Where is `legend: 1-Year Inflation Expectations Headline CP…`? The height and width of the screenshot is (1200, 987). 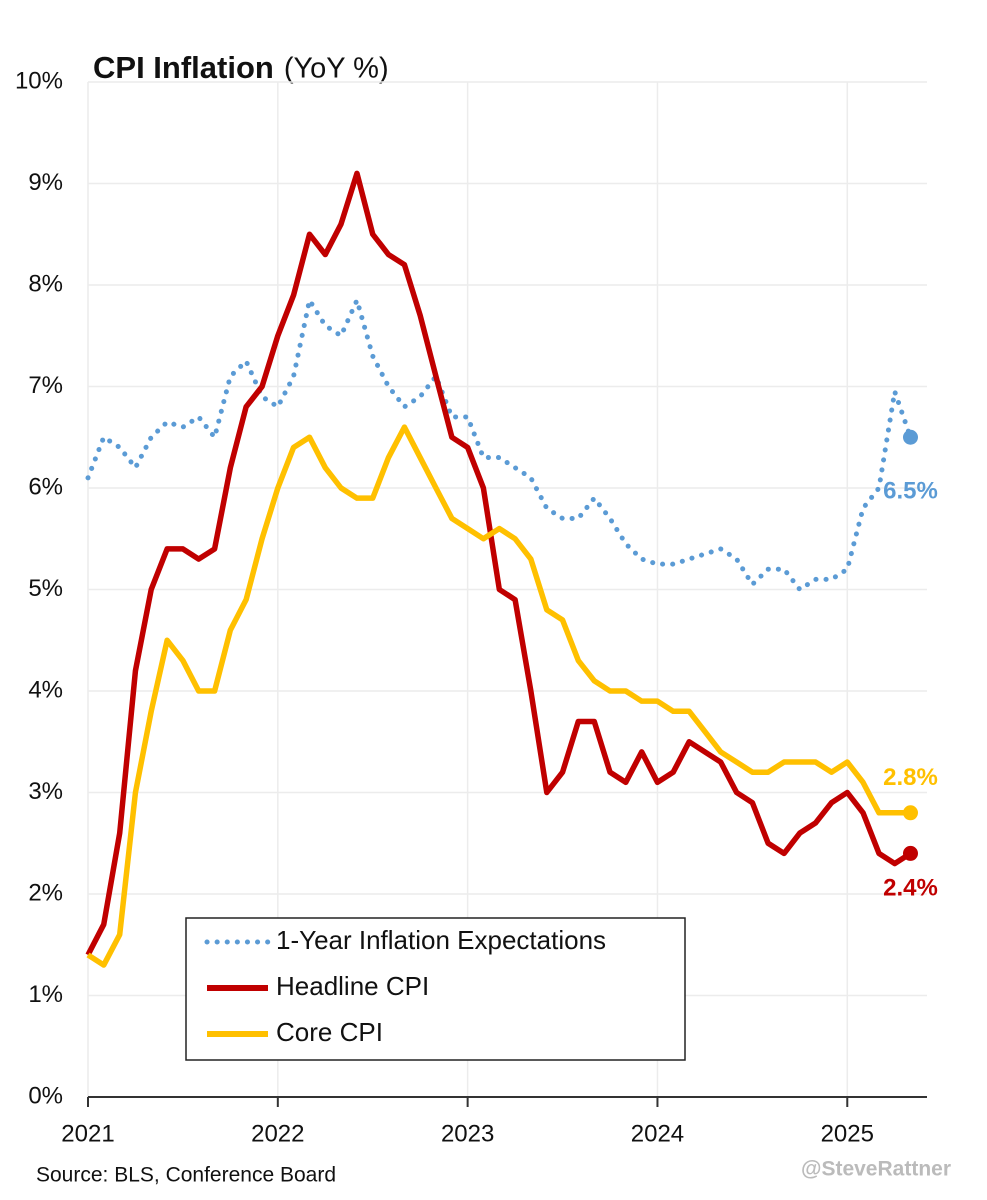
legend: 1-Year Inflation Expectations Headline CP… is located at coordinates (435, 989).